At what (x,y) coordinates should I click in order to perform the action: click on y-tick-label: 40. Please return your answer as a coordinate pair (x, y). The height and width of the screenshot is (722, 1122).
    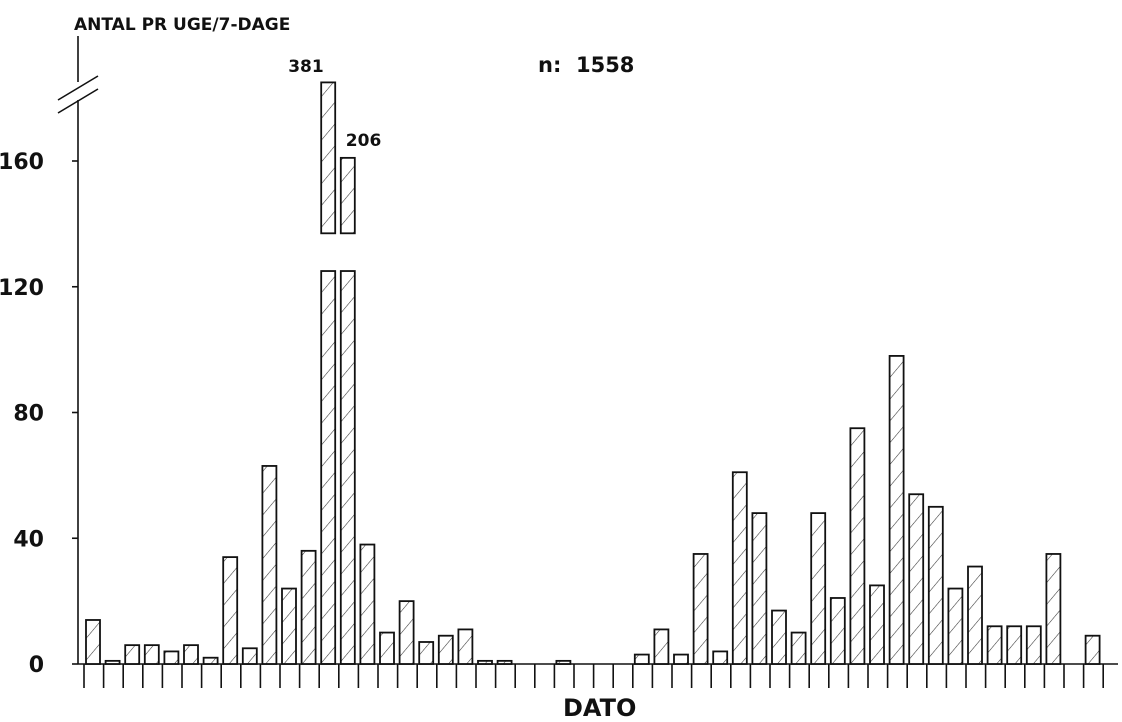
    Looking at the image, I should click on (28, 539).